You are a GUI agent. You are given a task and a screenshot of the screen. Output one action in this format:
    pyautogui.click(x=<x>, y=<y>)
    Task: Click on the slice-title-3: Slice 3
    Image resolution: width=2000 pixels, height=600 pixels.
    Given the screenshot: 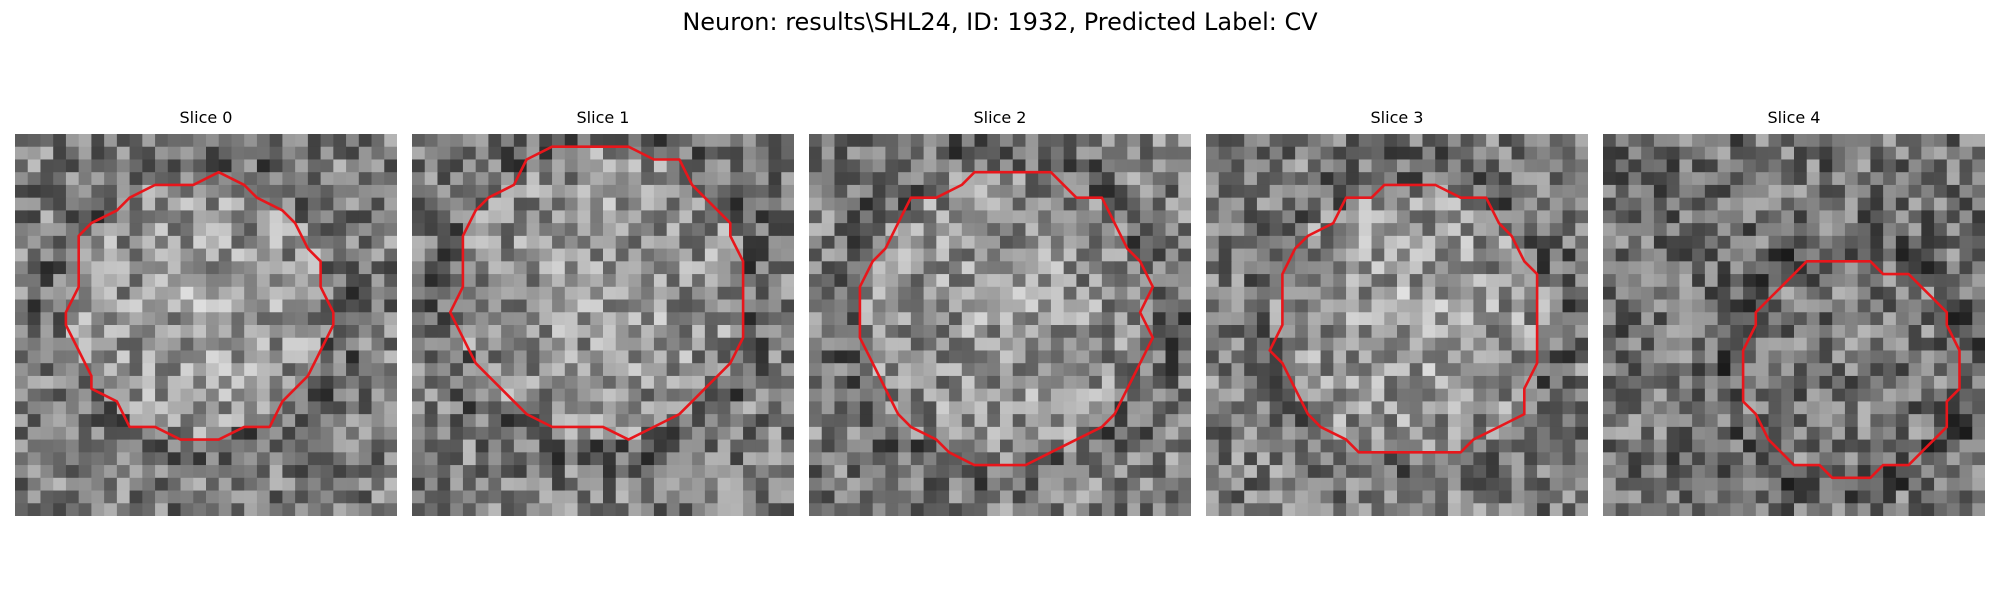 What is the action you would take?
    pyautogui.click(x=1397, y=117)
    